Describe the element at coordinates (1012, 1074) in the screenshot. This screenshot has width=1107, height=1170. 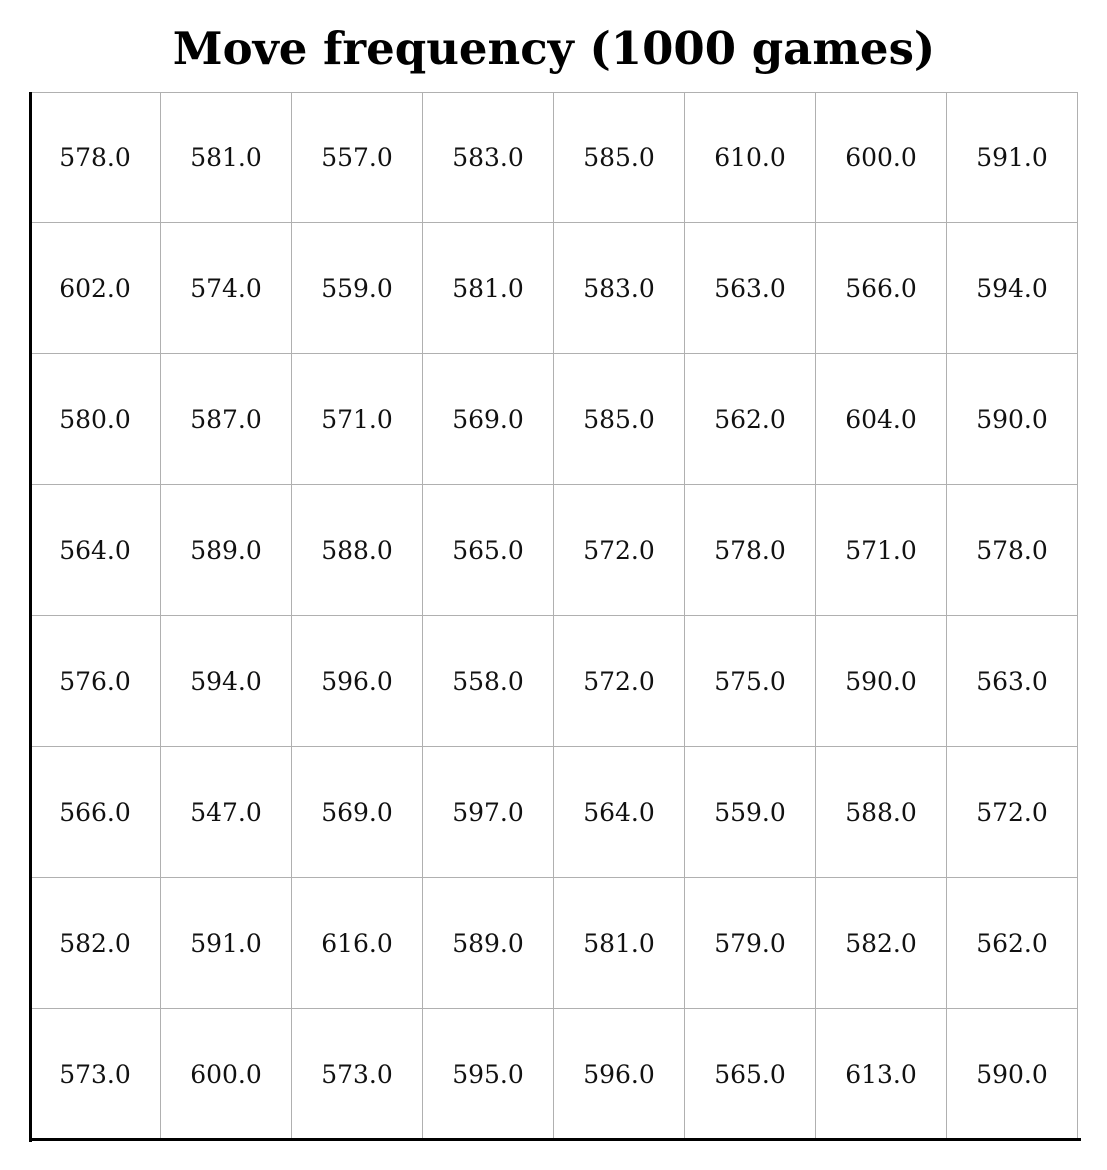
I see `heatmap-cell-r7-c7: 590.0` at that location.